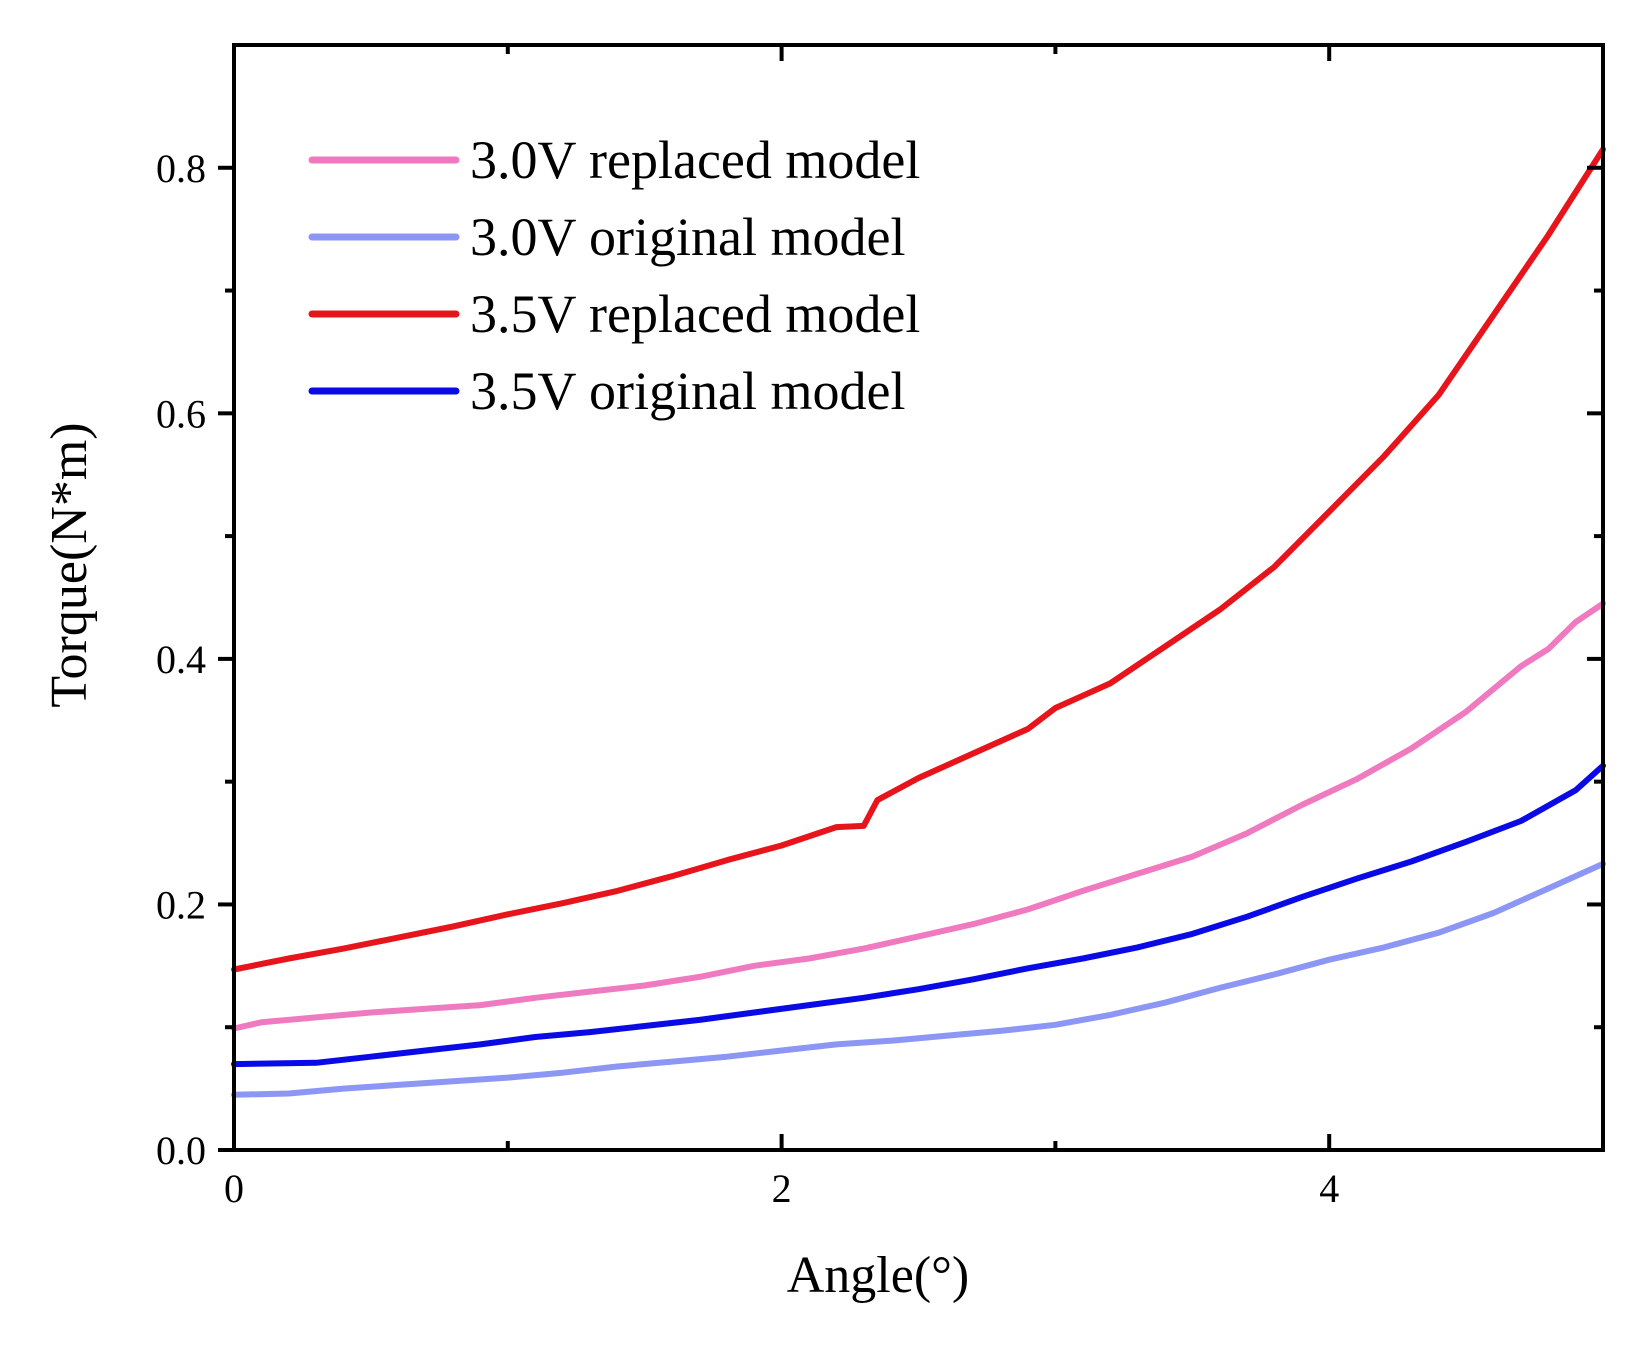  Describe the element at coordinates (1329, 1188) in the screenshot. I see `x-tick-label: 4` at that location.